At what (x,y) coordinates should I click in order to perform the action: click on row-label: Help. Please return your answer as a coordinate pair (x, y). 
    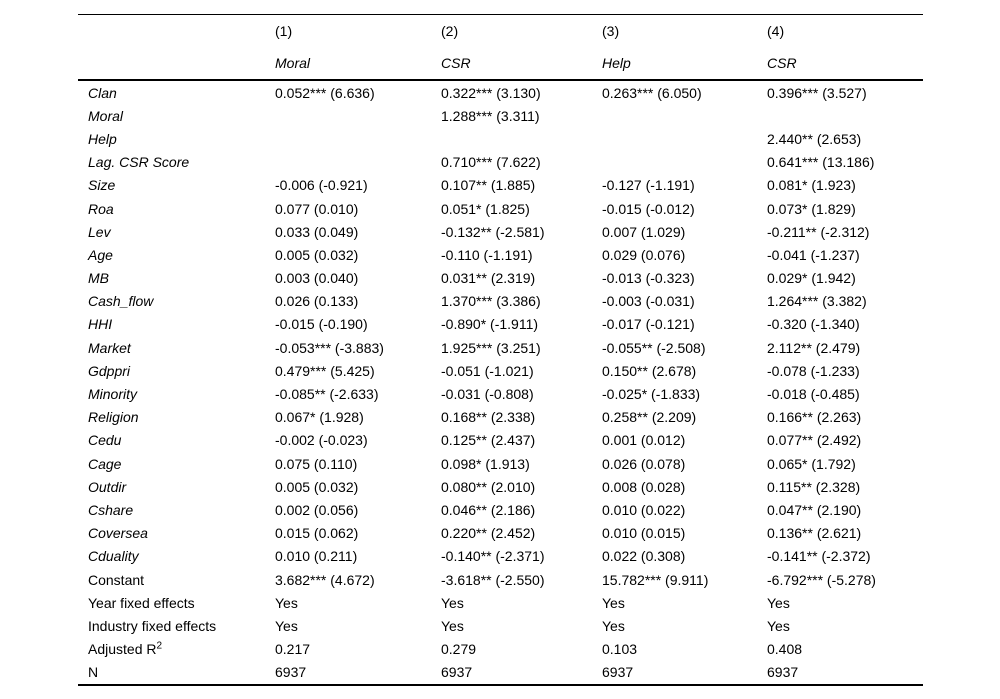
    Looking at the image, I should click on (102, 138).